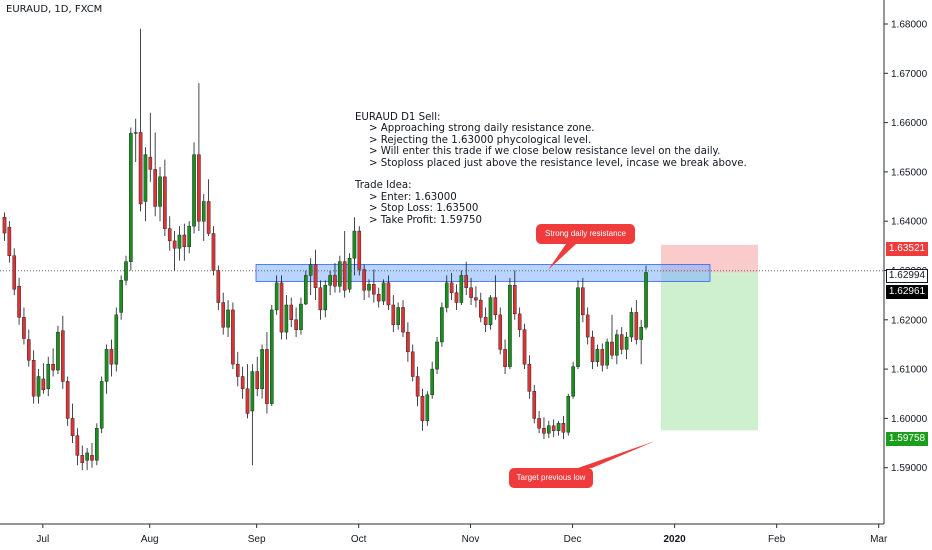 The image size is (932, 550). Describe the element at coordinates (909, 419) in the screenshot. I see `price-tick-label: 1.60000` at that location.